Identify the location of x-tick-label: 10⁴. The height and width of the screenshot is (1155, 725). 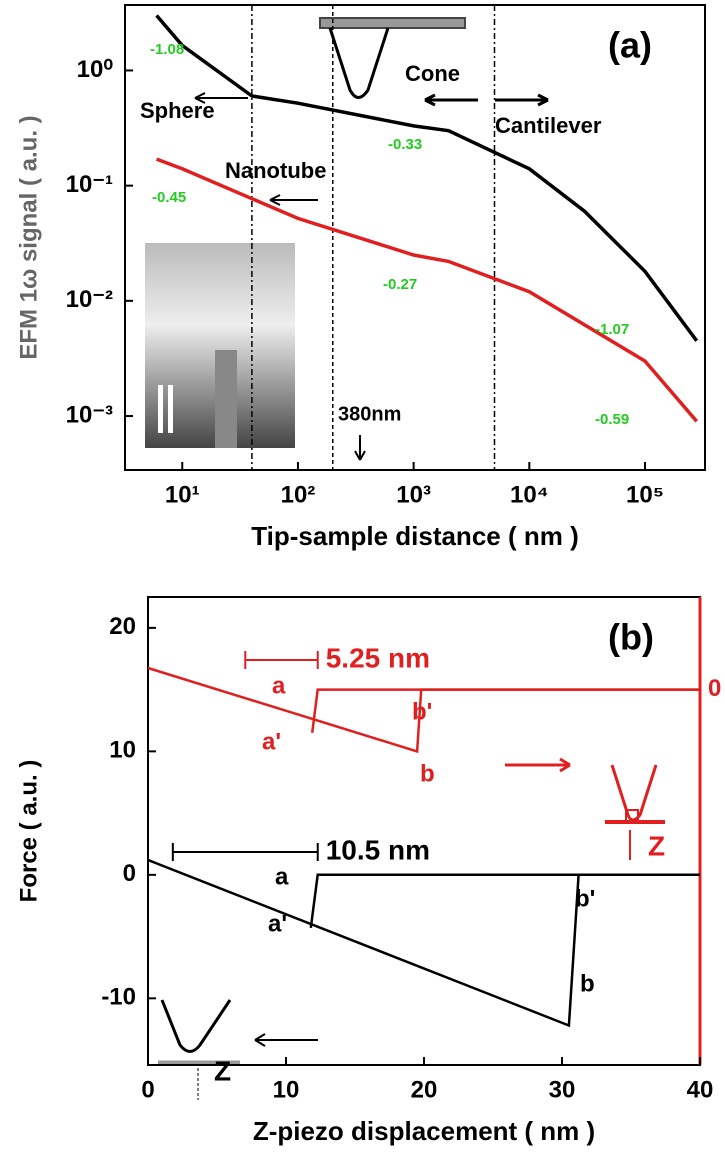
(529, 494).